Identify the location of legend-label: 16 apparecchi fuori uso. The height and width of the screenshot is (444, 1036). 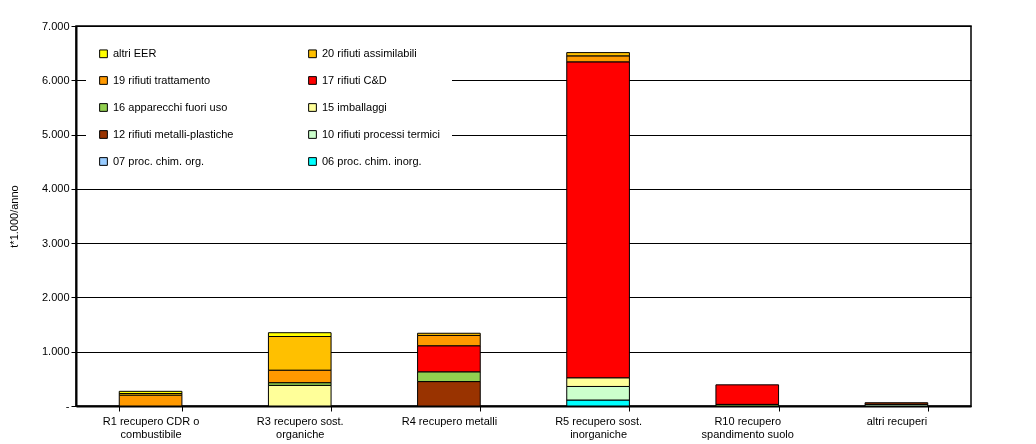
(170, 106).